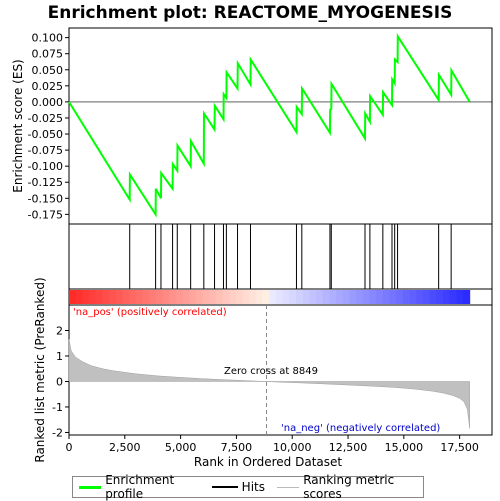  I want to click on es-ytick-label: -0.125, so click(45, 182).